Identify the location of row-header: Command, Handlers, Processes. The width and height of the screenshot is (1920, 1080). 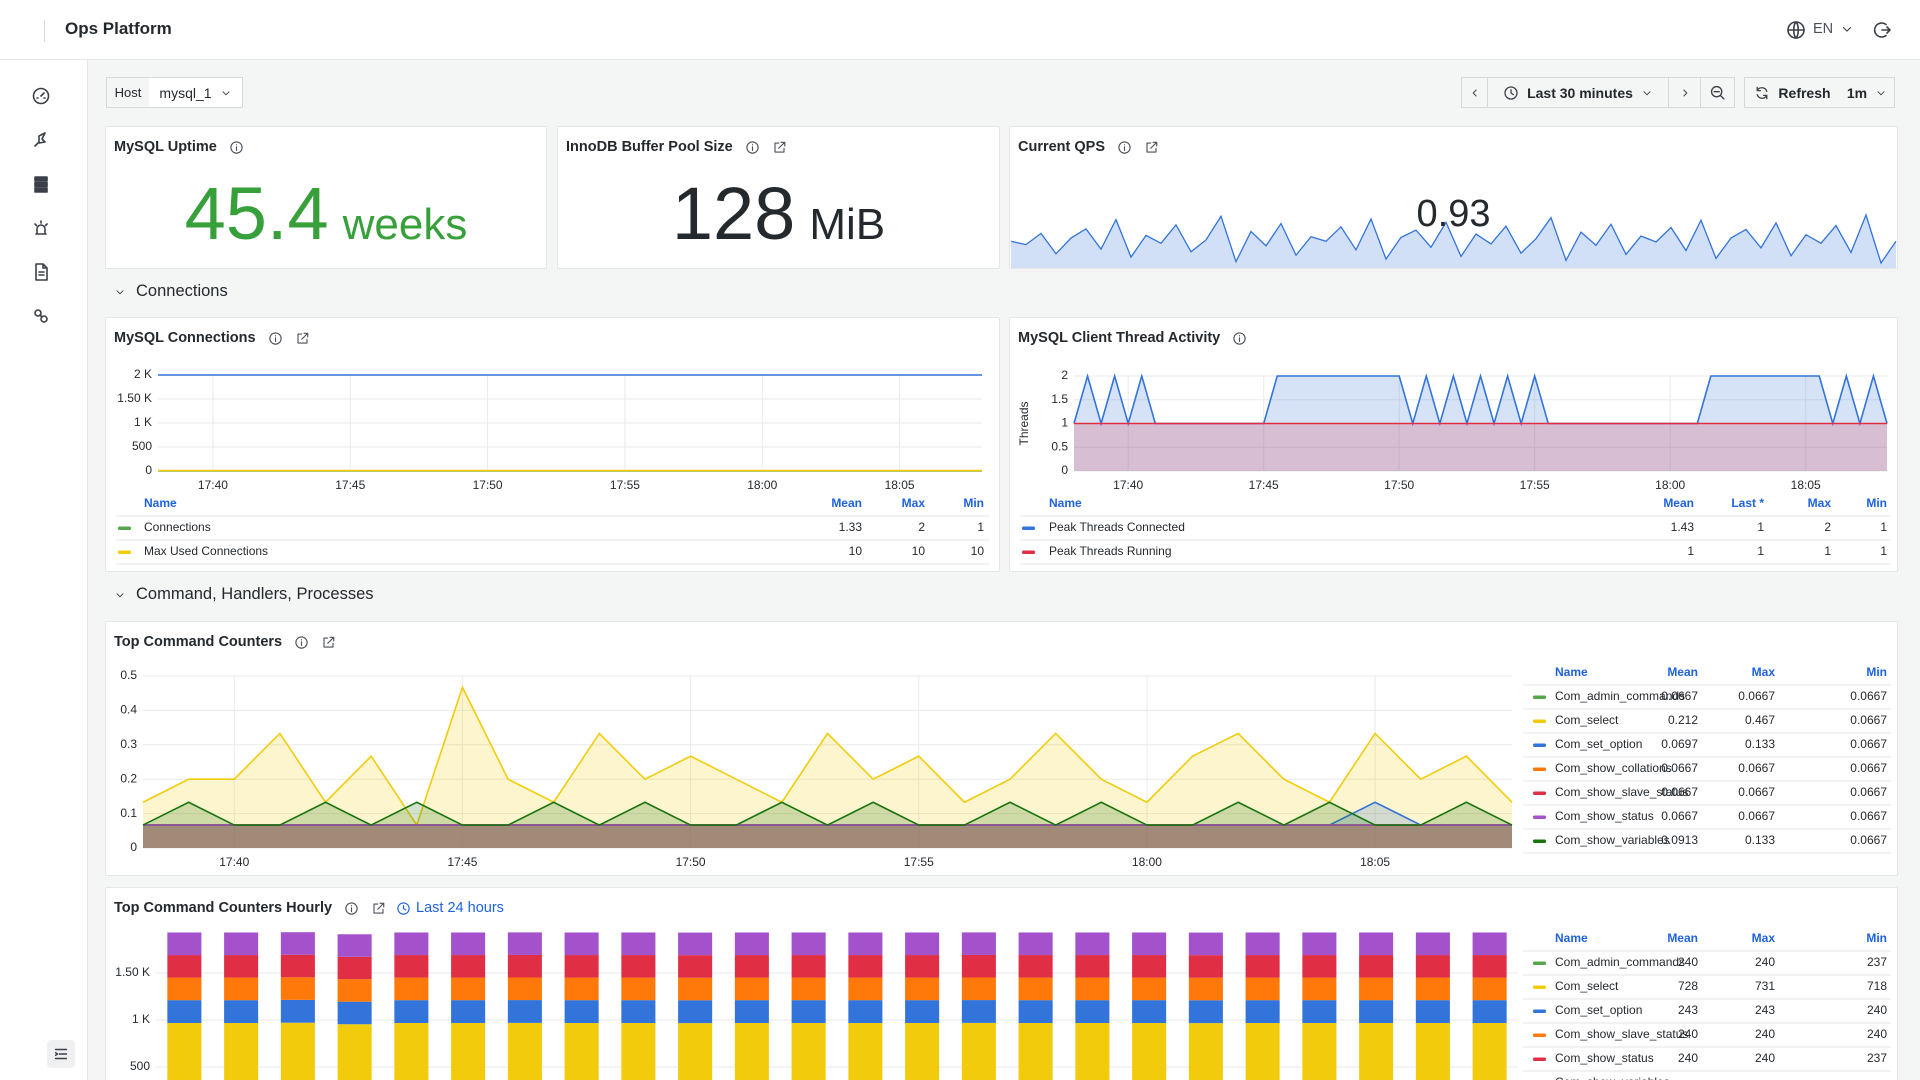
(244, 594).